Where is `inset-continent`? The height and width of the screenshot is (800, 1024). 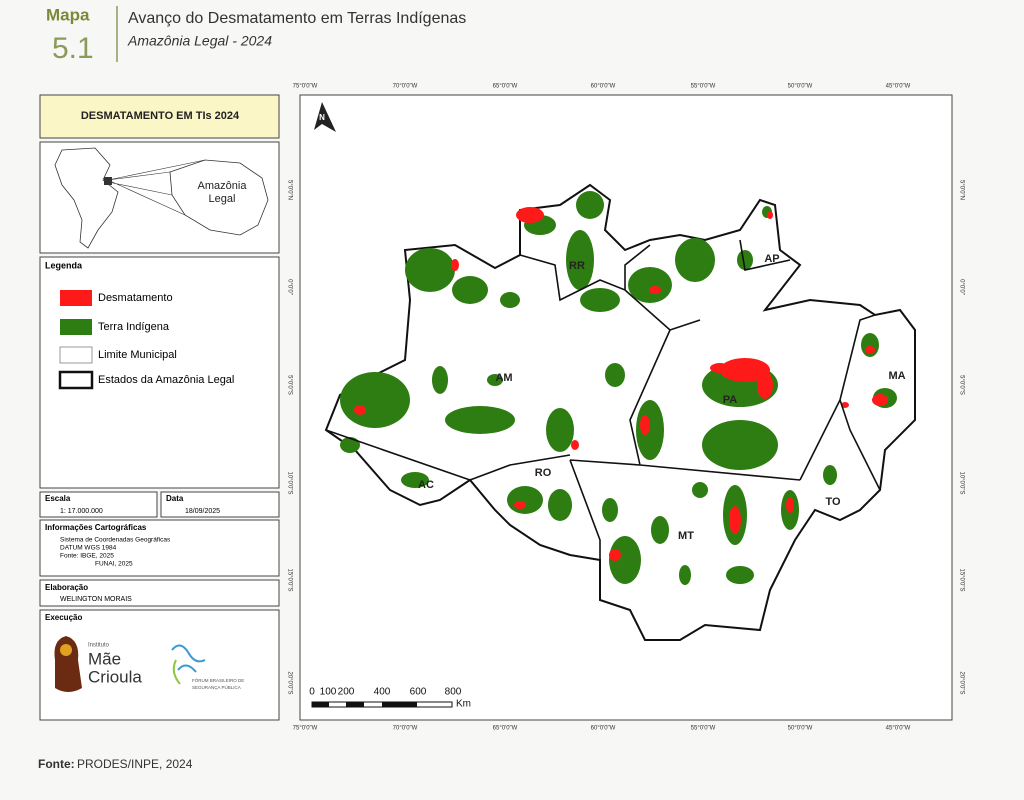
inset-continent is located at coordinates (86, 198).